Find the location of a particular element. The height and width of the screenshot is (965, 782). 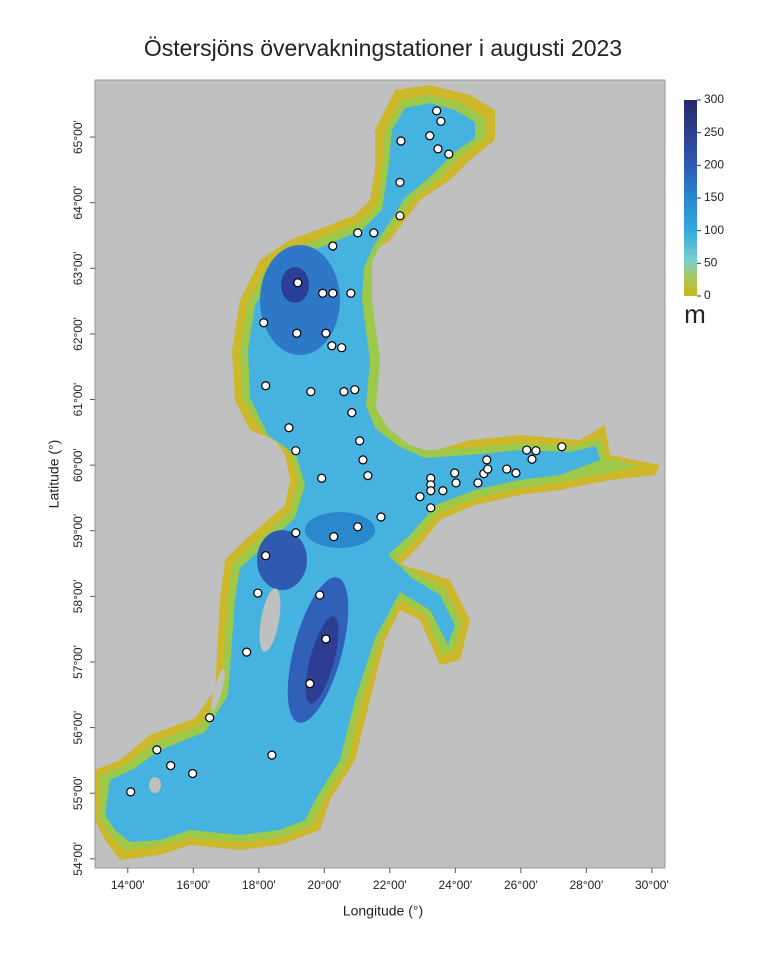

x-tick-label: 26°00' is located at coordinates (521, 885).